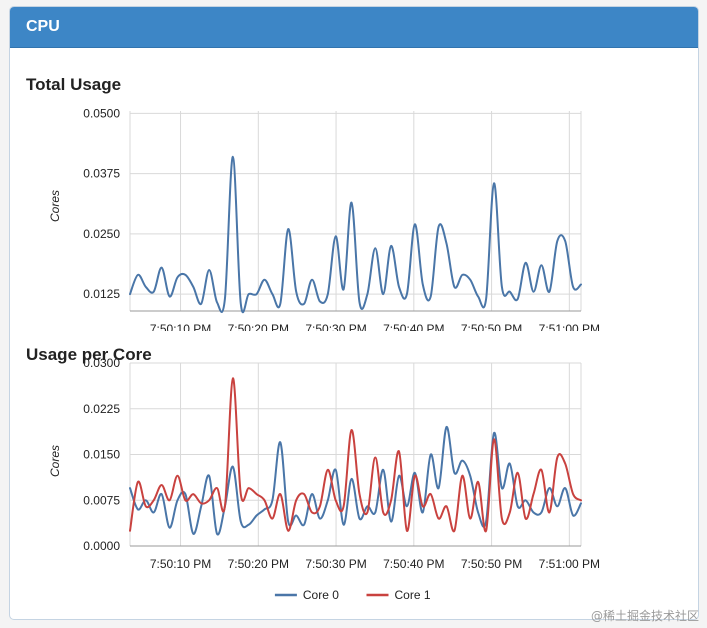  I want to click on watermark: @稀土掘金技术社区, so click(644, 616).